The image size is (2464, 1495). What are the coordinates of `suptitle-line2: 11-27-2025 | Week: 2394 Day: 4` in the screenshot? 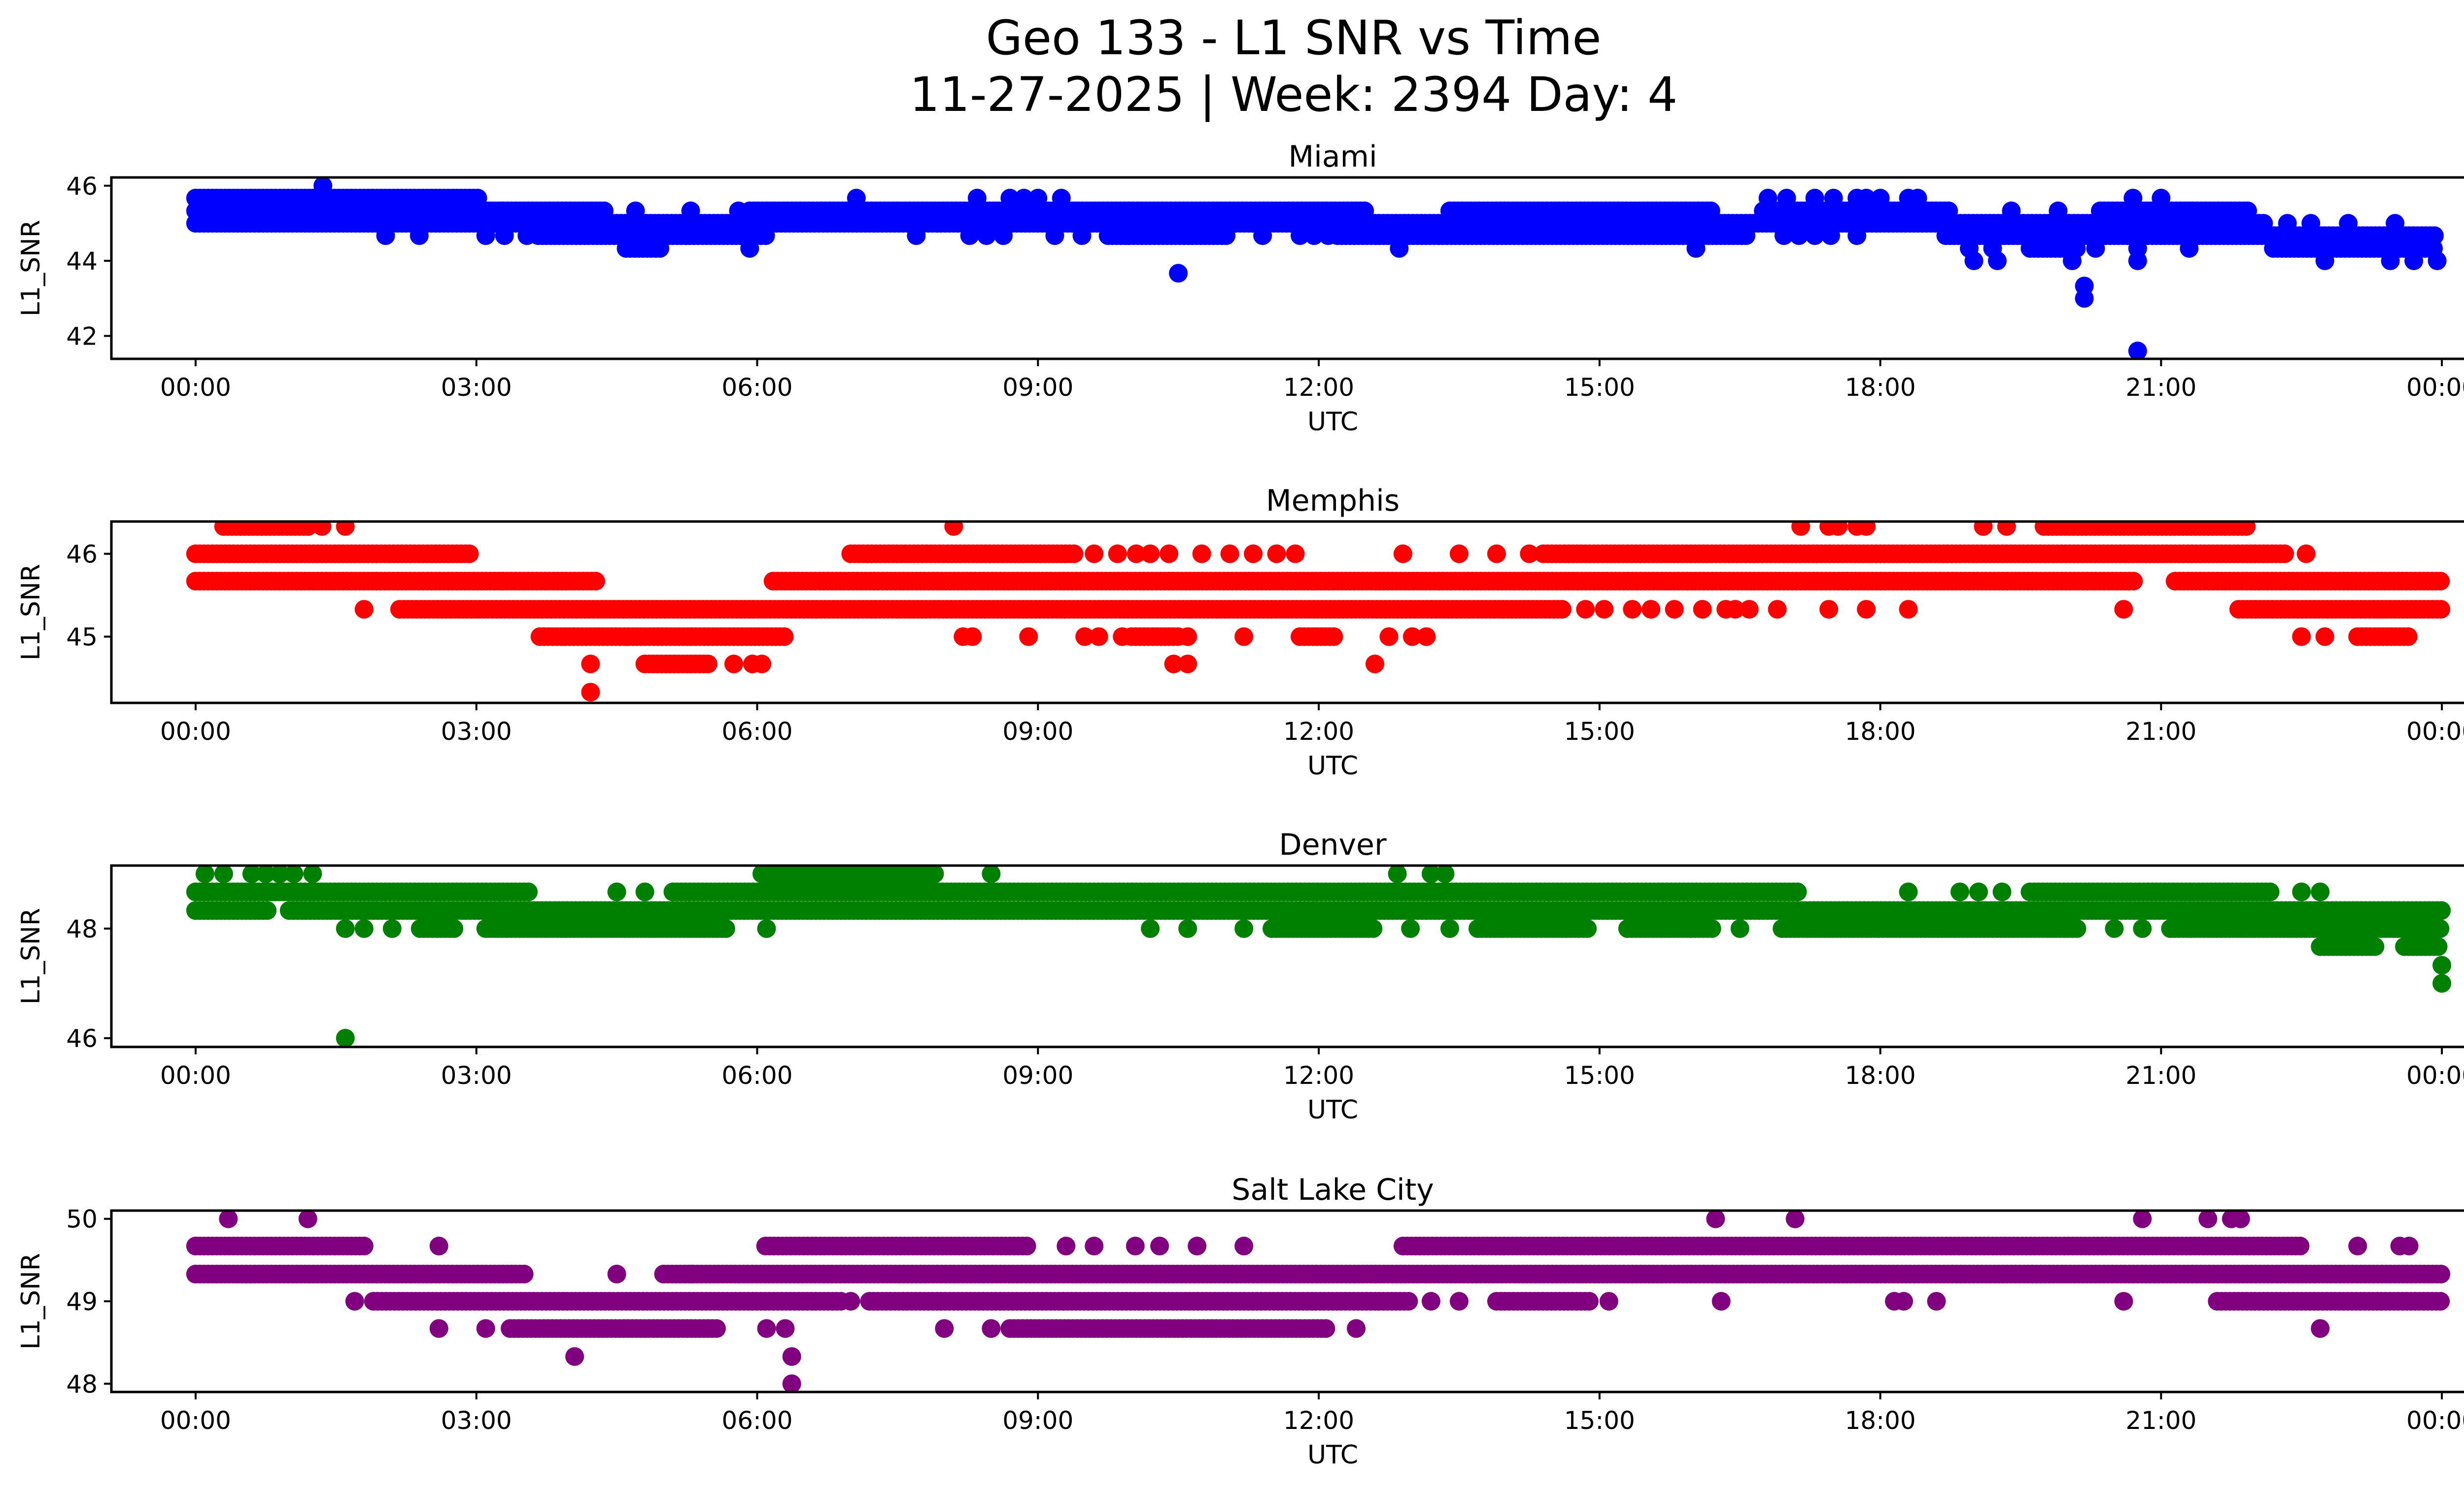 It's located at (1294, 95).